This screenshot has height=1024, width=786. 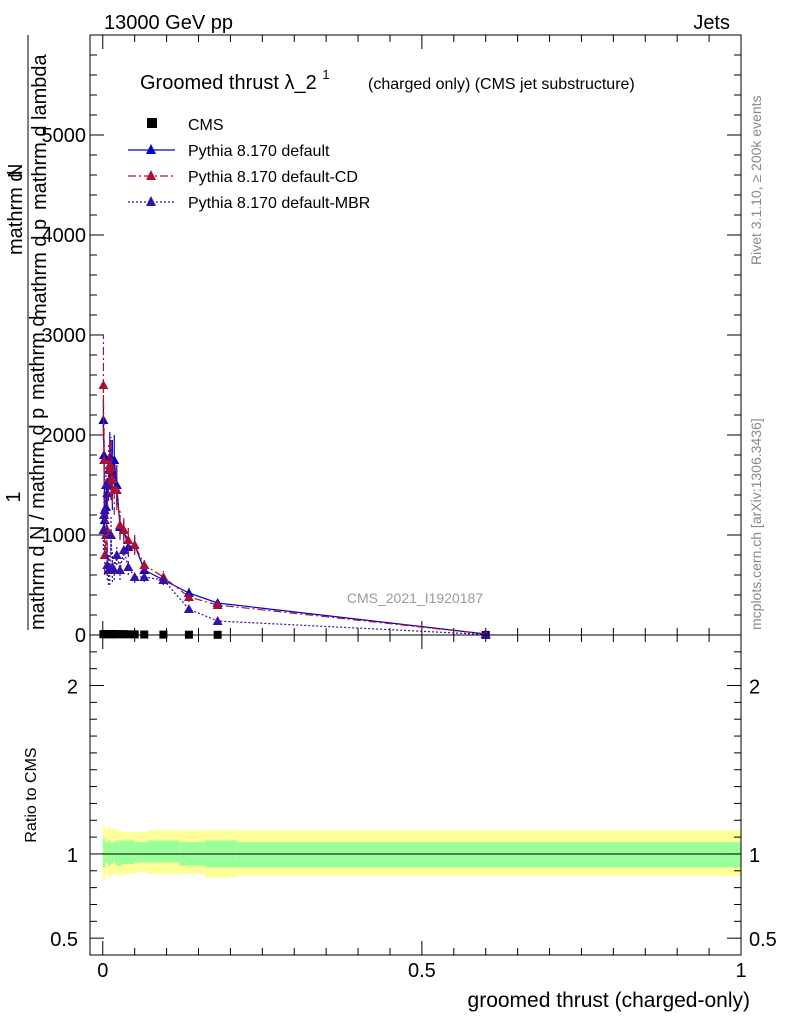 What do you see at coordinates (64, 236) in the screenshot?
I see `y-tick-label: 4000` at bounding box center [64, 236].